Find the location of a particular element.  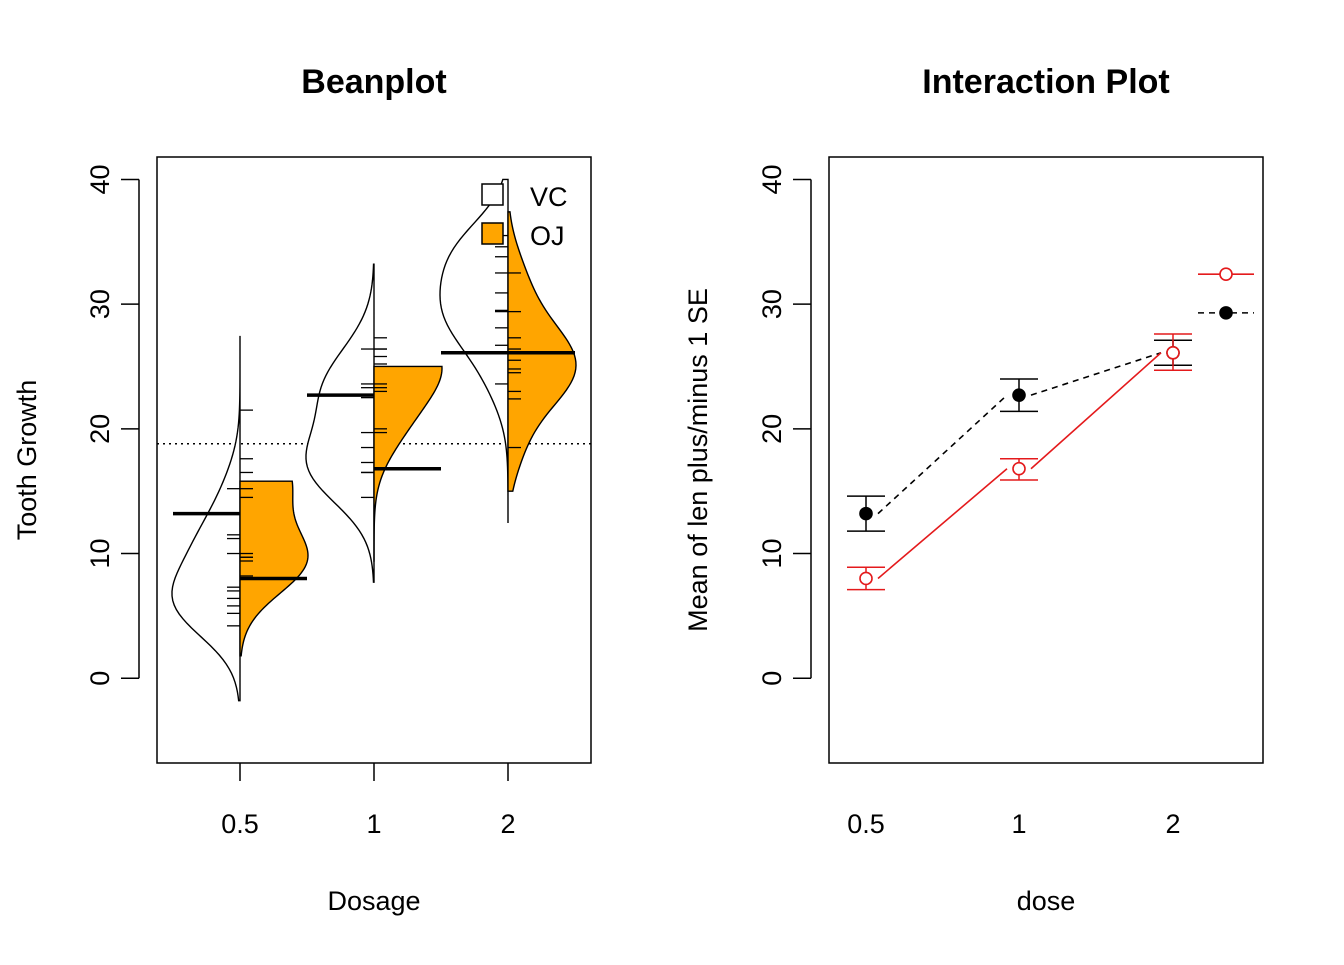

interaction-y-axis: 0 10 20 30 40 is located at coordinates (784, 425).